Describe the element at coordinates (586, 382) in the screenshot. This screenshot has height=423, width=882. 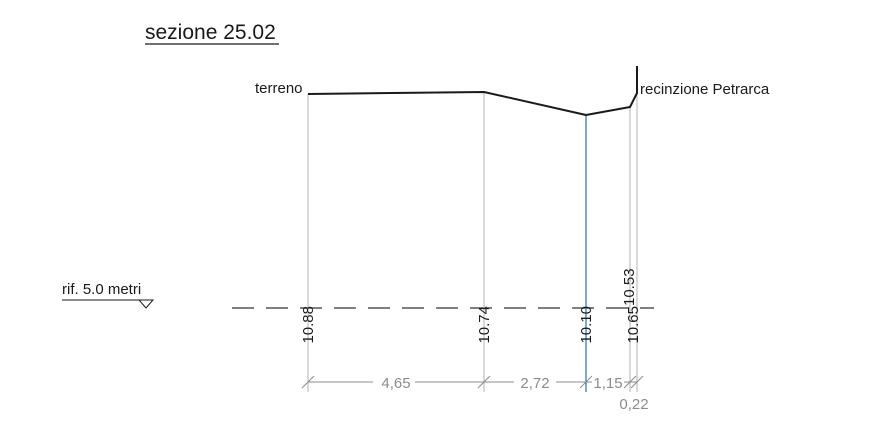
I see `dimension-tick-p3` at that location.